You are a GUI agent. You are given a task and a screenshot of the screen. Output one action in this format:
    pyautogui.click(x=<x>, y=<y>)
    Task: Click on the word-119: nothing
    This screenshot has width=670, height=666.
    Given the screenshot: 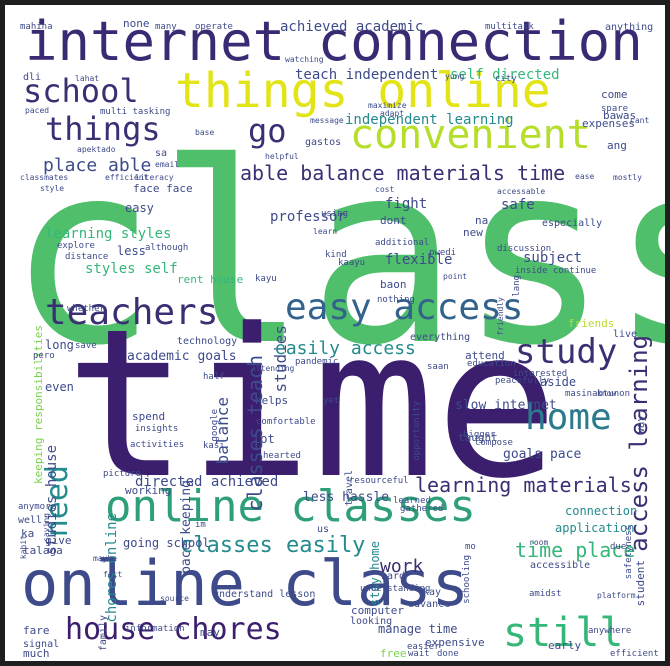 What is the action you would take?
    pyautogui.click(x=396, y=300)
    